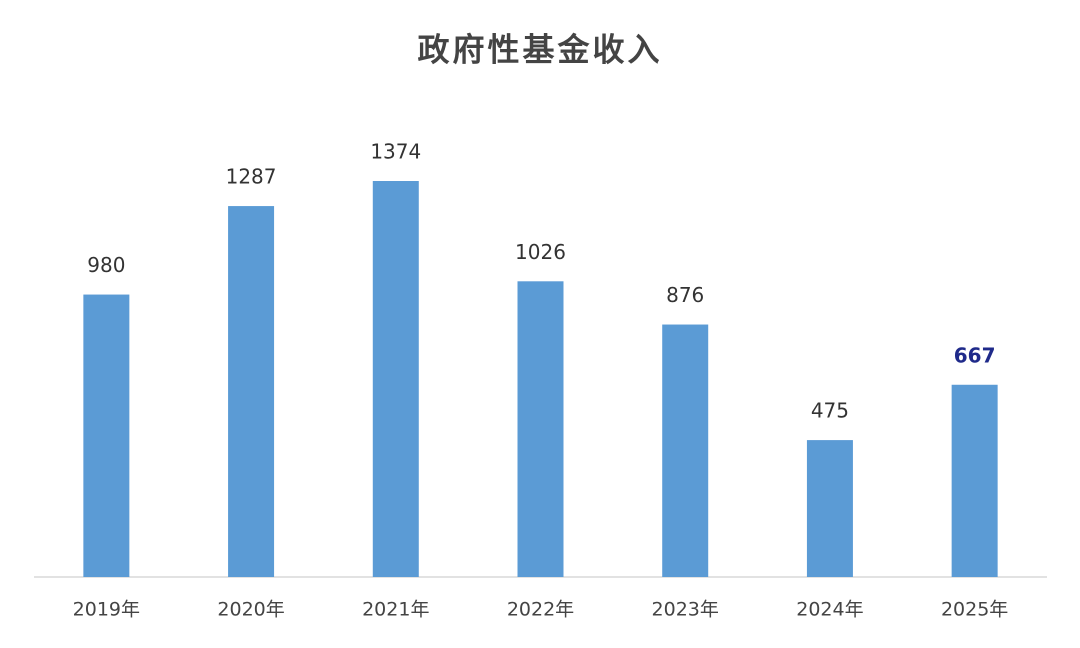 This screenshot has width=1080, height=648. I want to click on value-label: 667, so click(975, 355).